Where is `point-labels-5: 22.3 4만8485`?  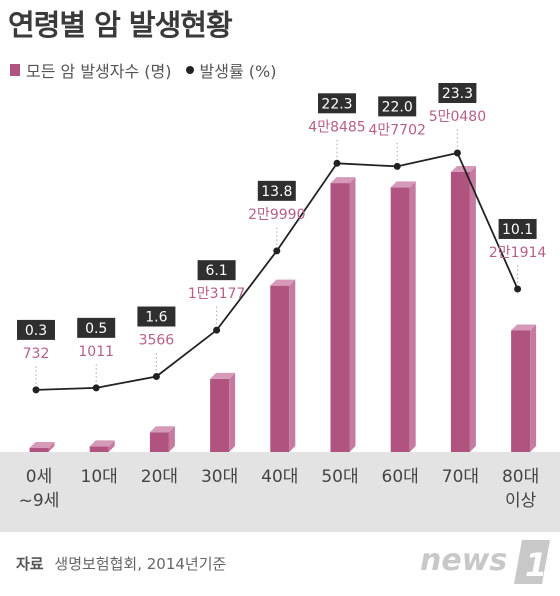
point-labels-5: 22.3 4만8485 is located at coordinates (337, 114).